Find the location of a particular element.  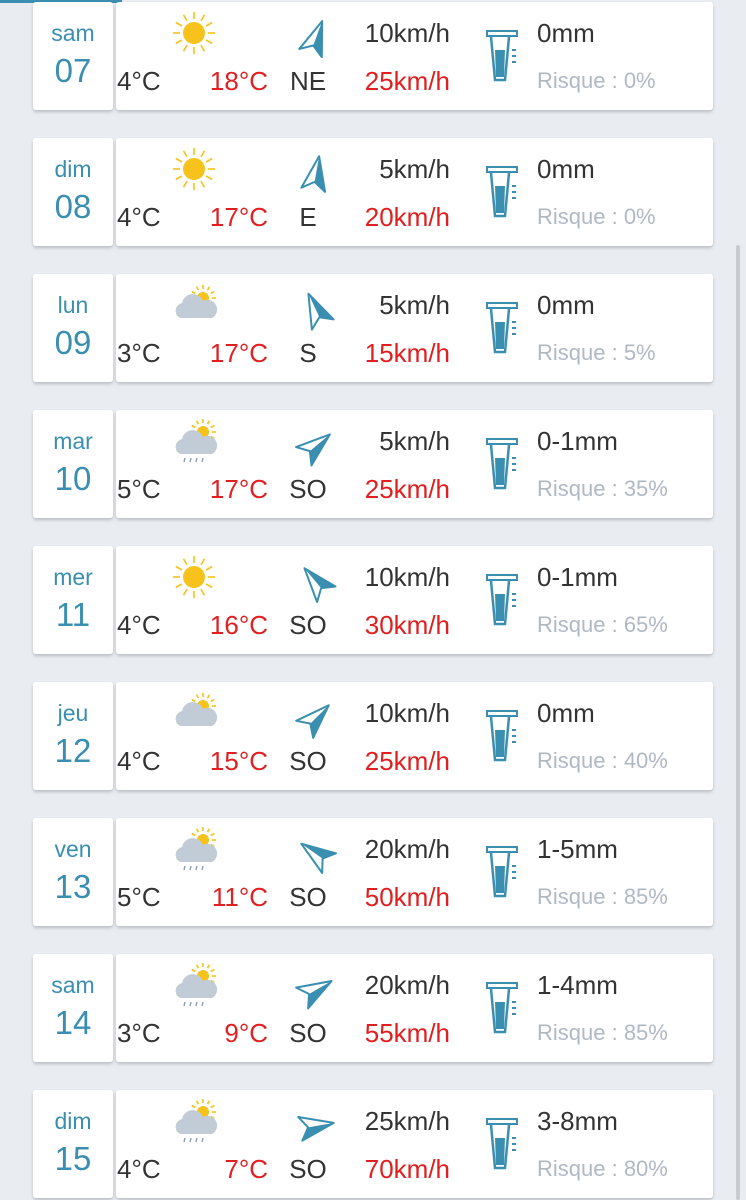

max-temp: 16°C is located at coordinates (238, 625).